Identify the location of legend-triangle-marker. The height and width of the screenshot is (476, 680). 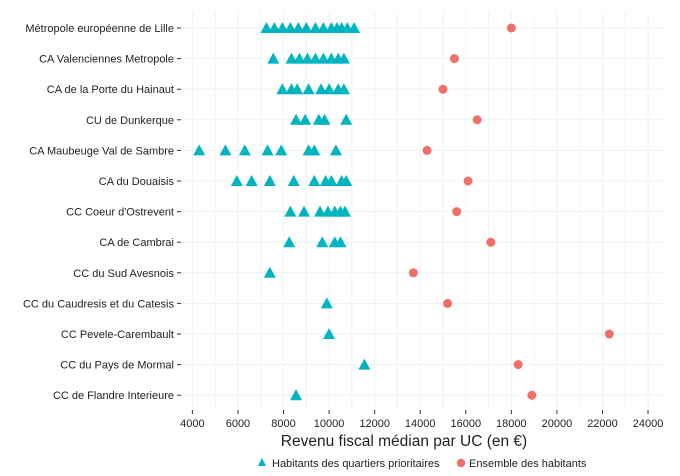
(262, 462).